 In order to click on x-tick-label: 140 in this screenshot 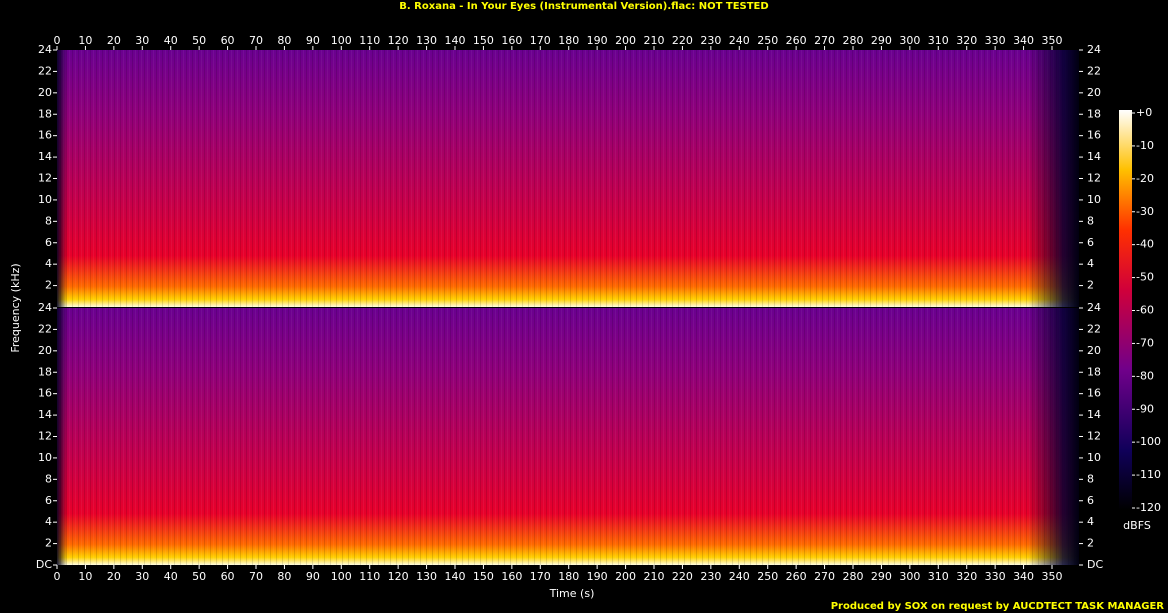, I will do `click(454, 576)`.